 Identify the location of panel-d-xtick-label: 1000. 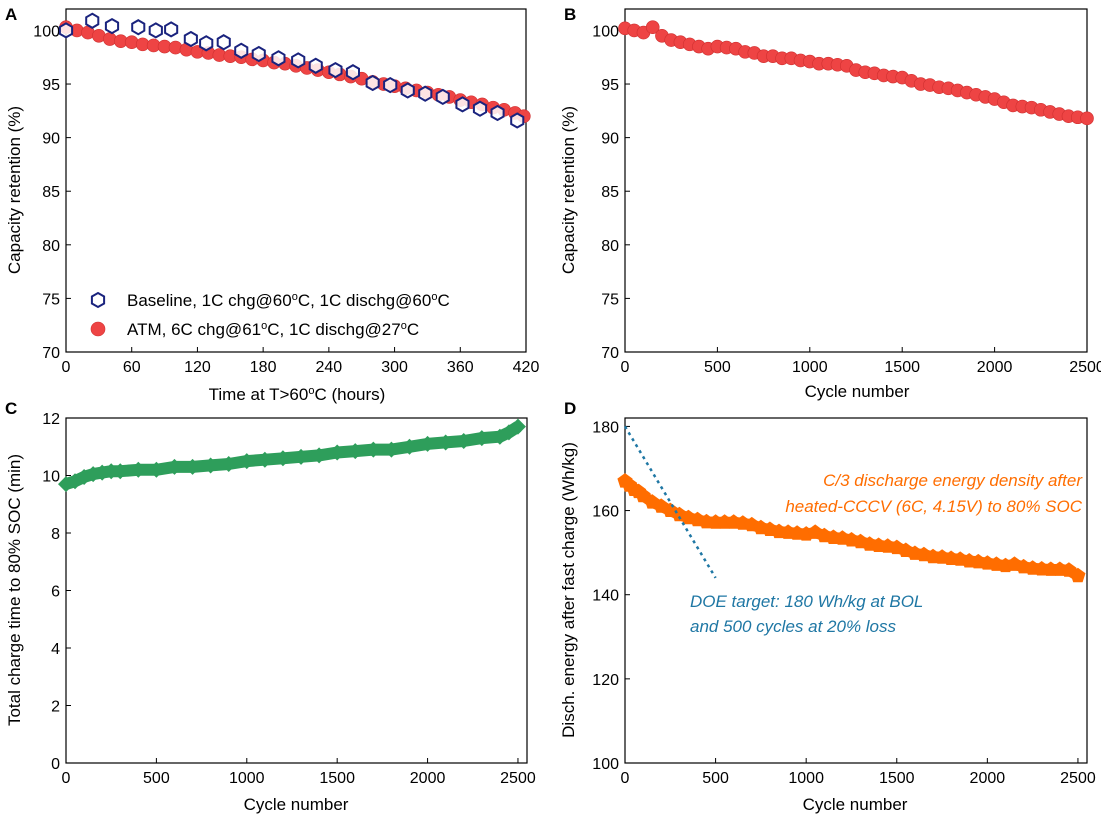
(806, 778).